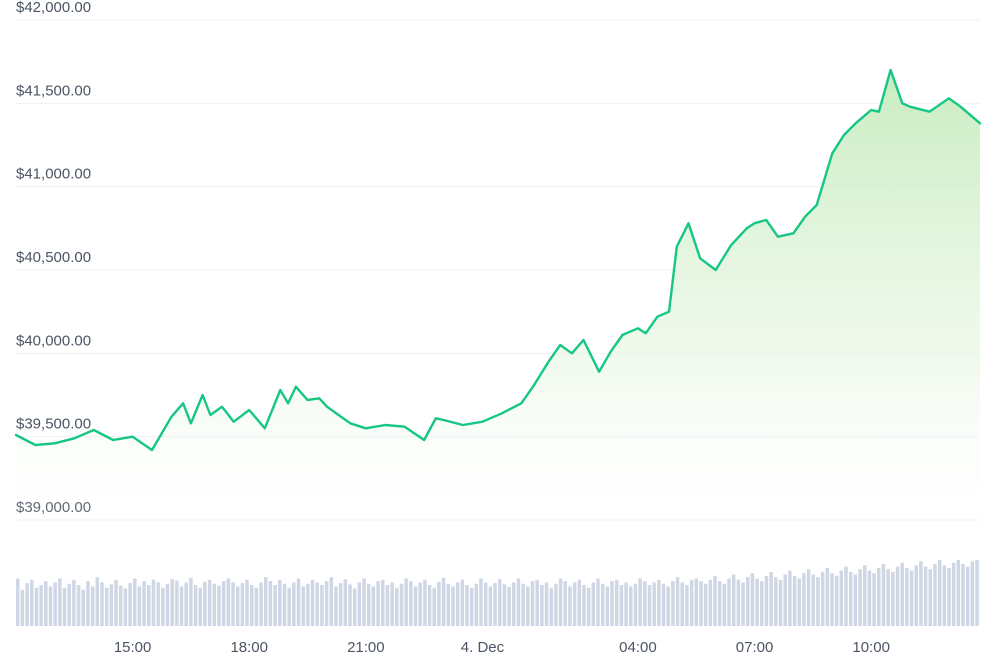 Image resolution: width=1000 pixels, height=662 pixels. Describe the element at coordinates (249, 647) in the screenshot. I see `x-tick-label: 18:00` at that location.